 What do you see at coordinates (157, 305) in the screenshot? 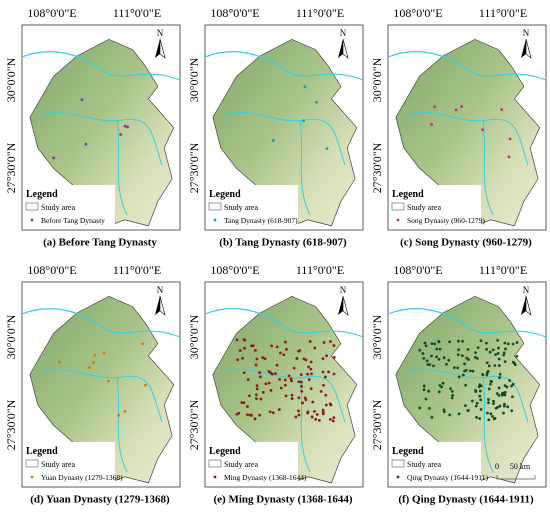
I see `north-arrow` at bounding box center [157, 305].